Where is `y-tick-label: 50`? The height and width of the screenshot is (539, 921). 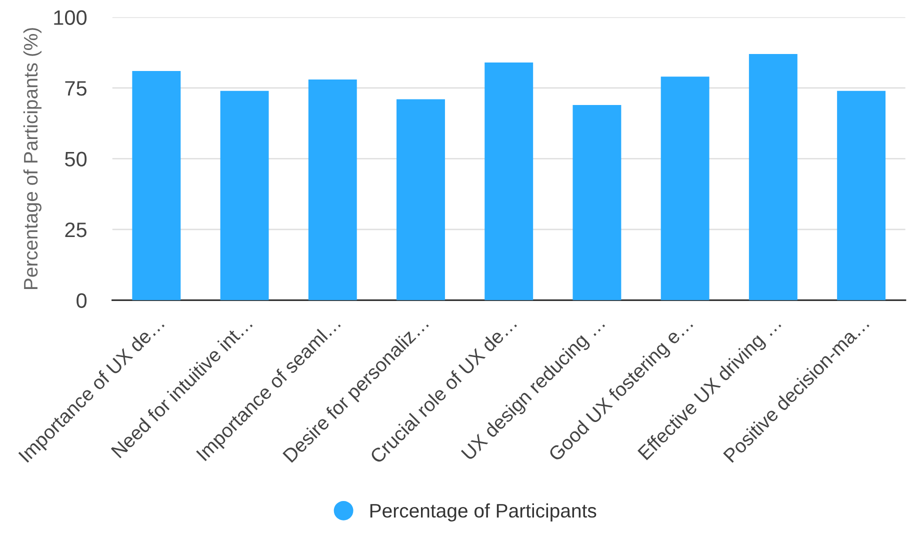 y-tick-label: 50 is located at coordinates (76, 159).